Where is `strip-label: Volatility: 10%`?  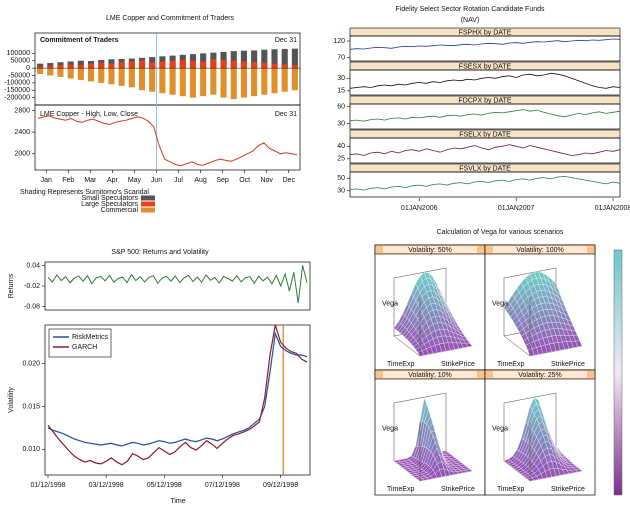
strip-label: Volatility: 10% is located at coordinates (430, 375).